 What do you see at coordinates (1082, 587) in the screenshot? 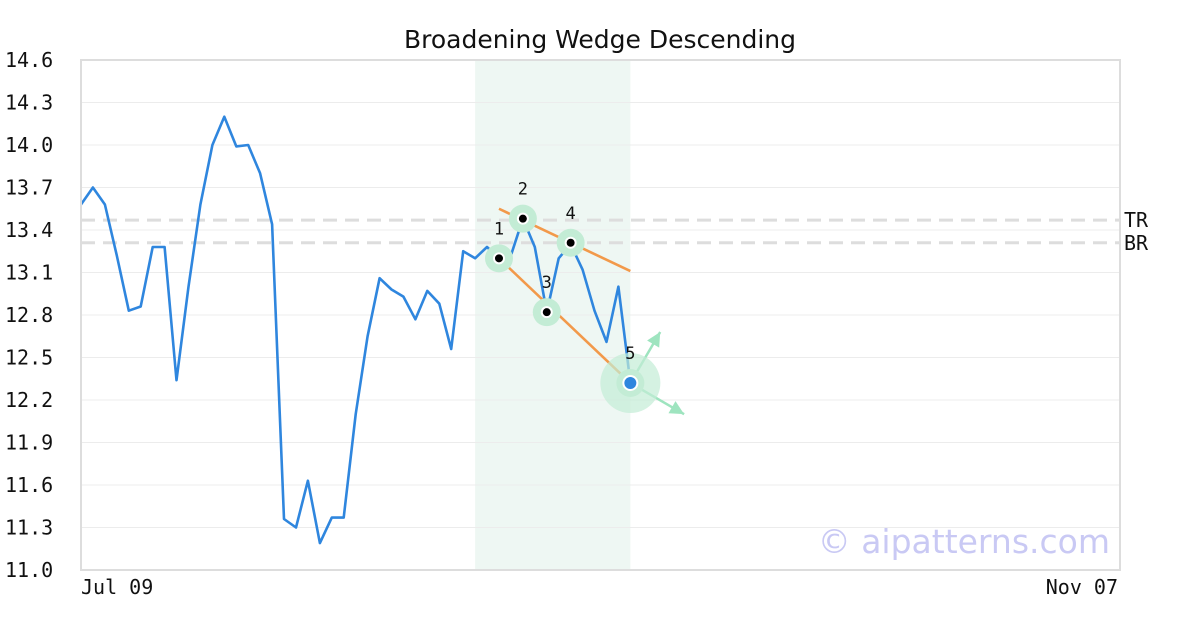
I see `x-tick-label: Nov 07` at bounding box center [1082, 587].